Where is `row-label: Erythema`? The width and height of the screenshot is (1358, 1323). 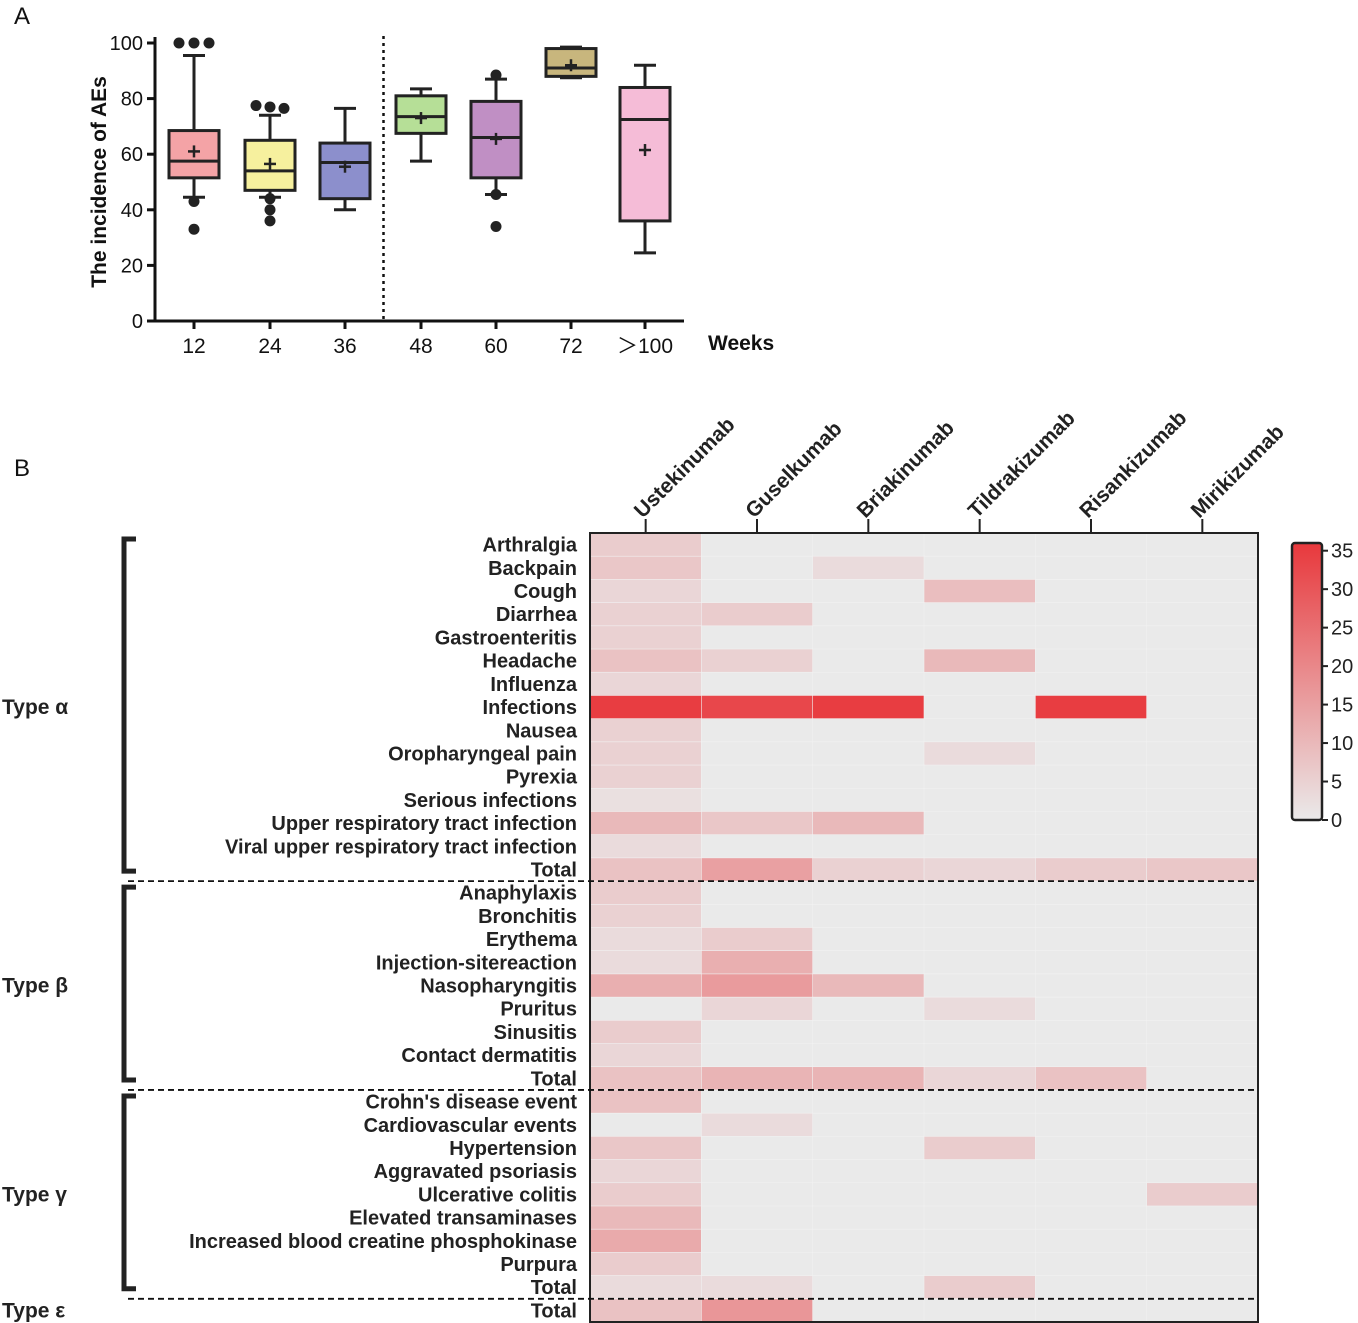
row-label: Erythema is located at coordinates (532, 940).